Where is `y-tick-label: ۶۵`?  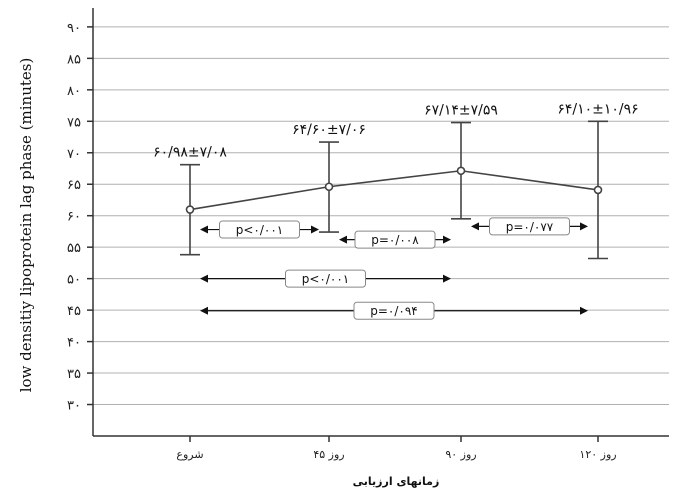 y-tick-label: ۶۵ is located at coordinates (74, 185).